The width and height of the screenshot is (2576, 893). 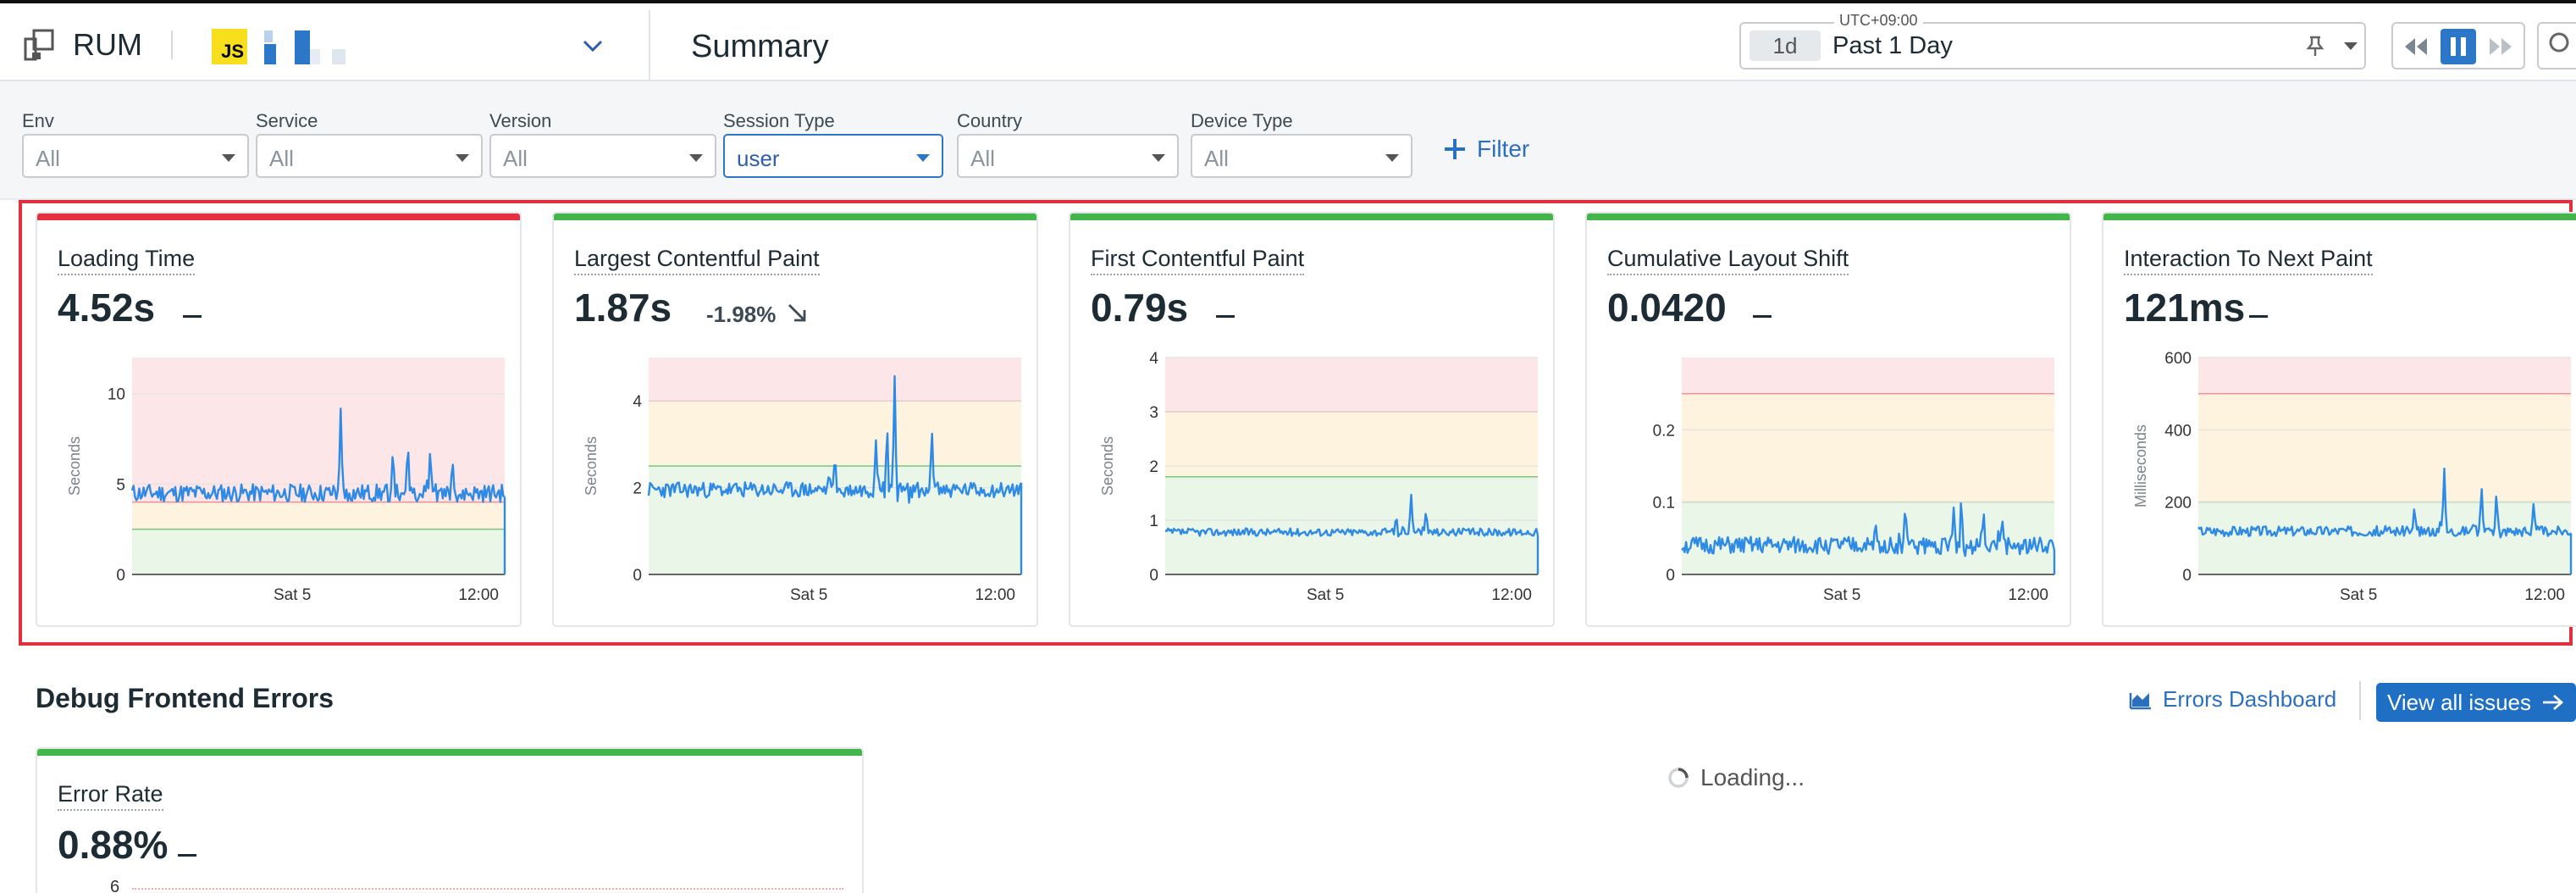 What do you see at coordinates (287, 120) in the screenshot?
I see `filter-label: Service` at bounding box center [287, 120].